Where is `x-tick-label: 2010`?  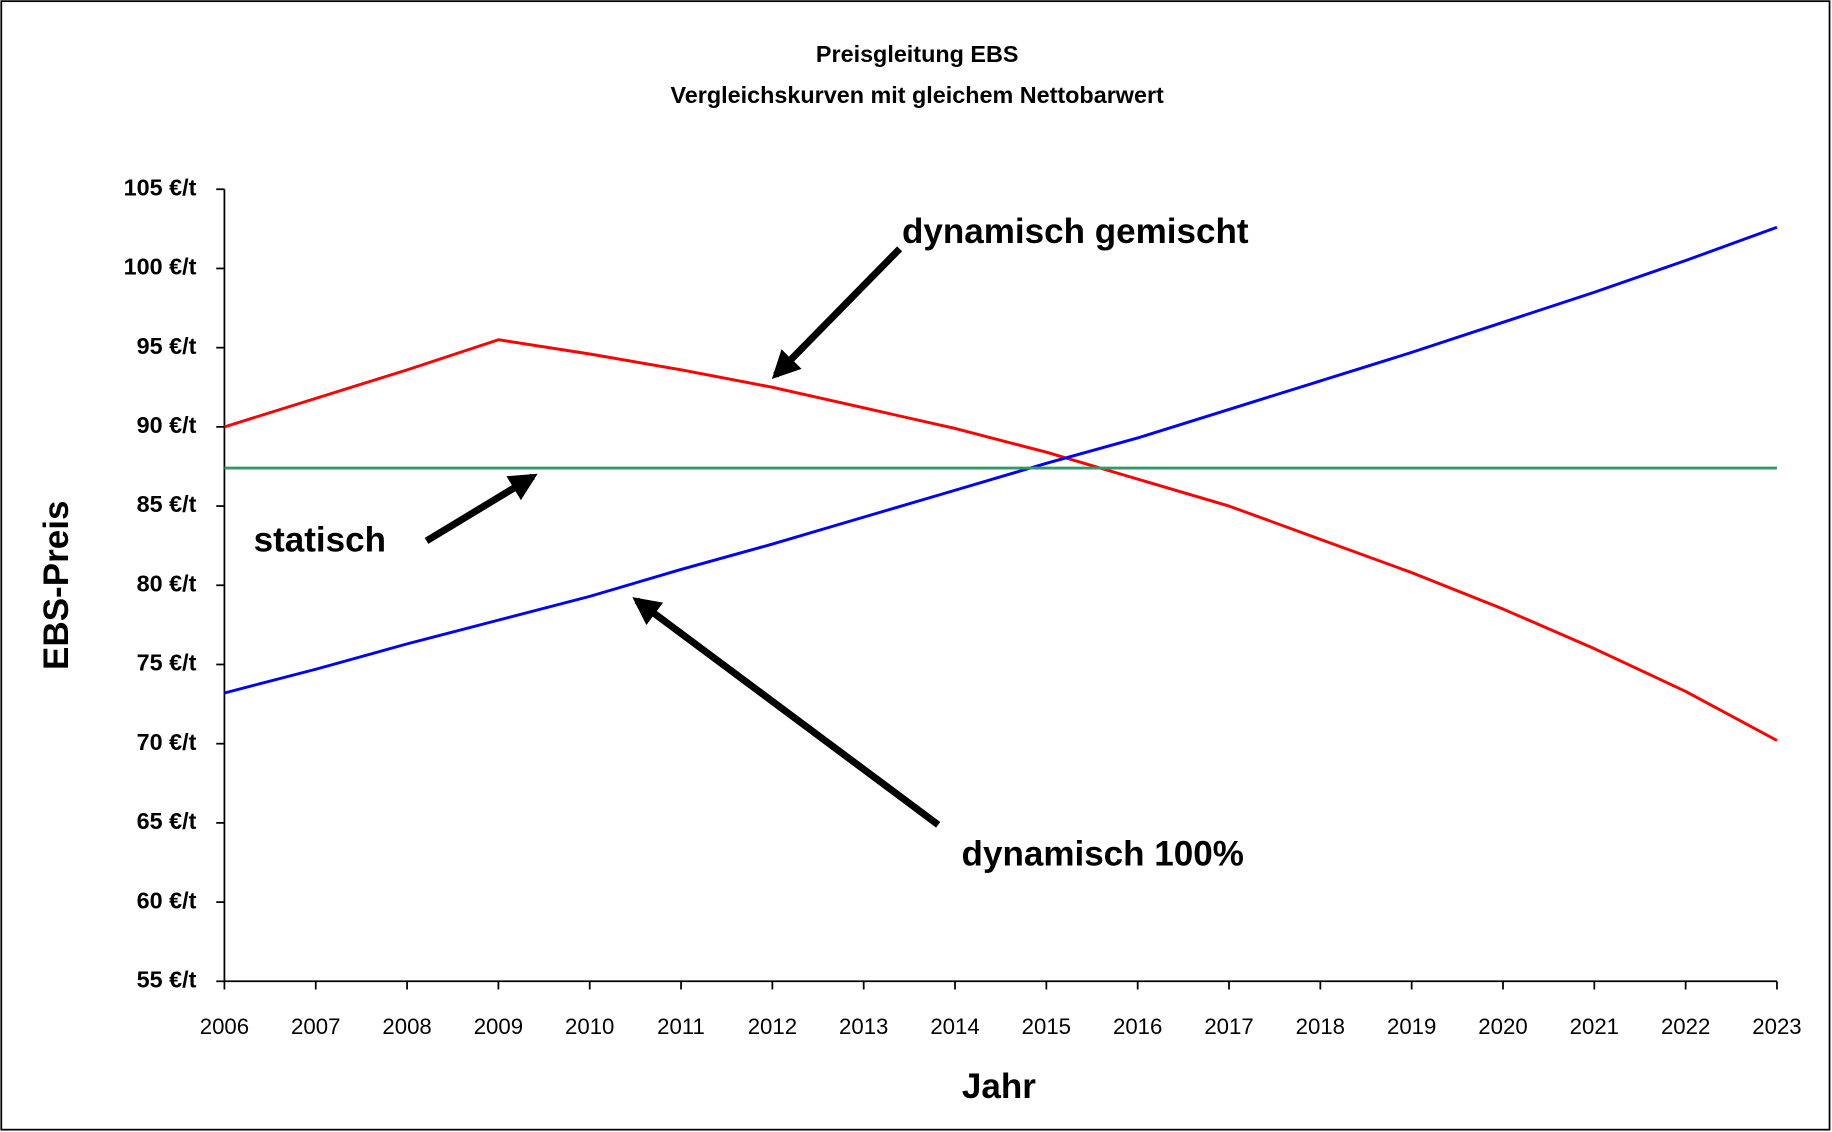 x-tick-label: 2010 is located at coordinates (589, 1026).